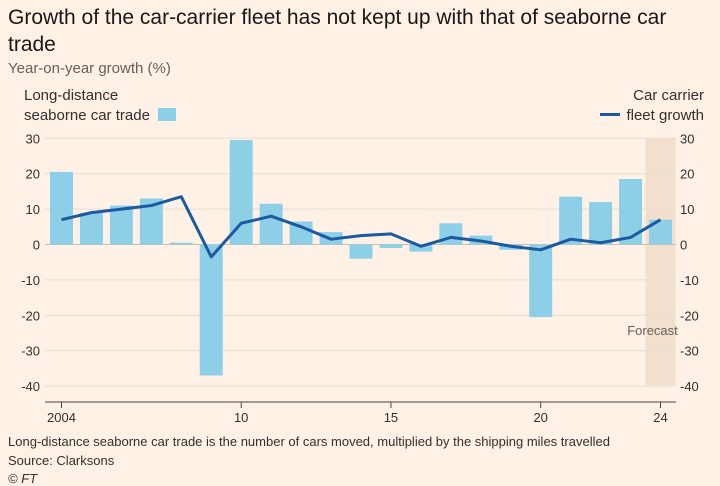  I want to click on x-tick-label: 24, so click(660, 417).